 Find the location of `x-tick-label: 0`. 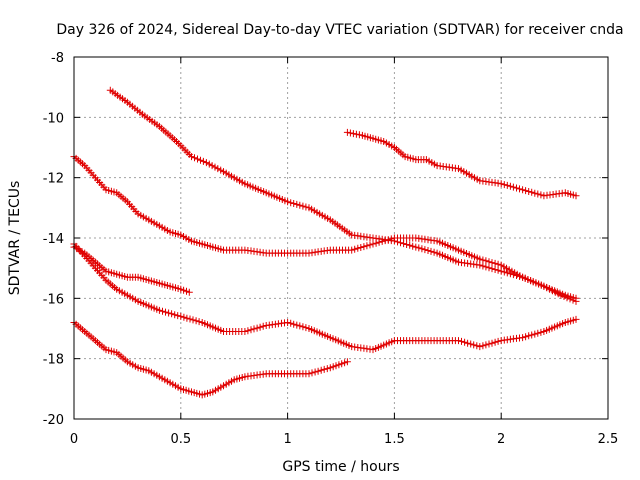

x-tick-label: 0 is located at coordinates (74, 439).